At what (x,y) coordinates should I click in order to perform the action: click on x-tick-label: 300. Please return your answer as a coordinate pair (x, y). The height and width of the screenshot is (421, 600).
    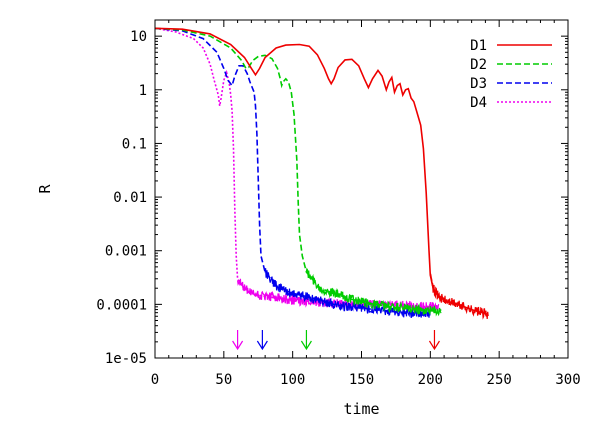
    Looking at the image, I should click on (567, 380).